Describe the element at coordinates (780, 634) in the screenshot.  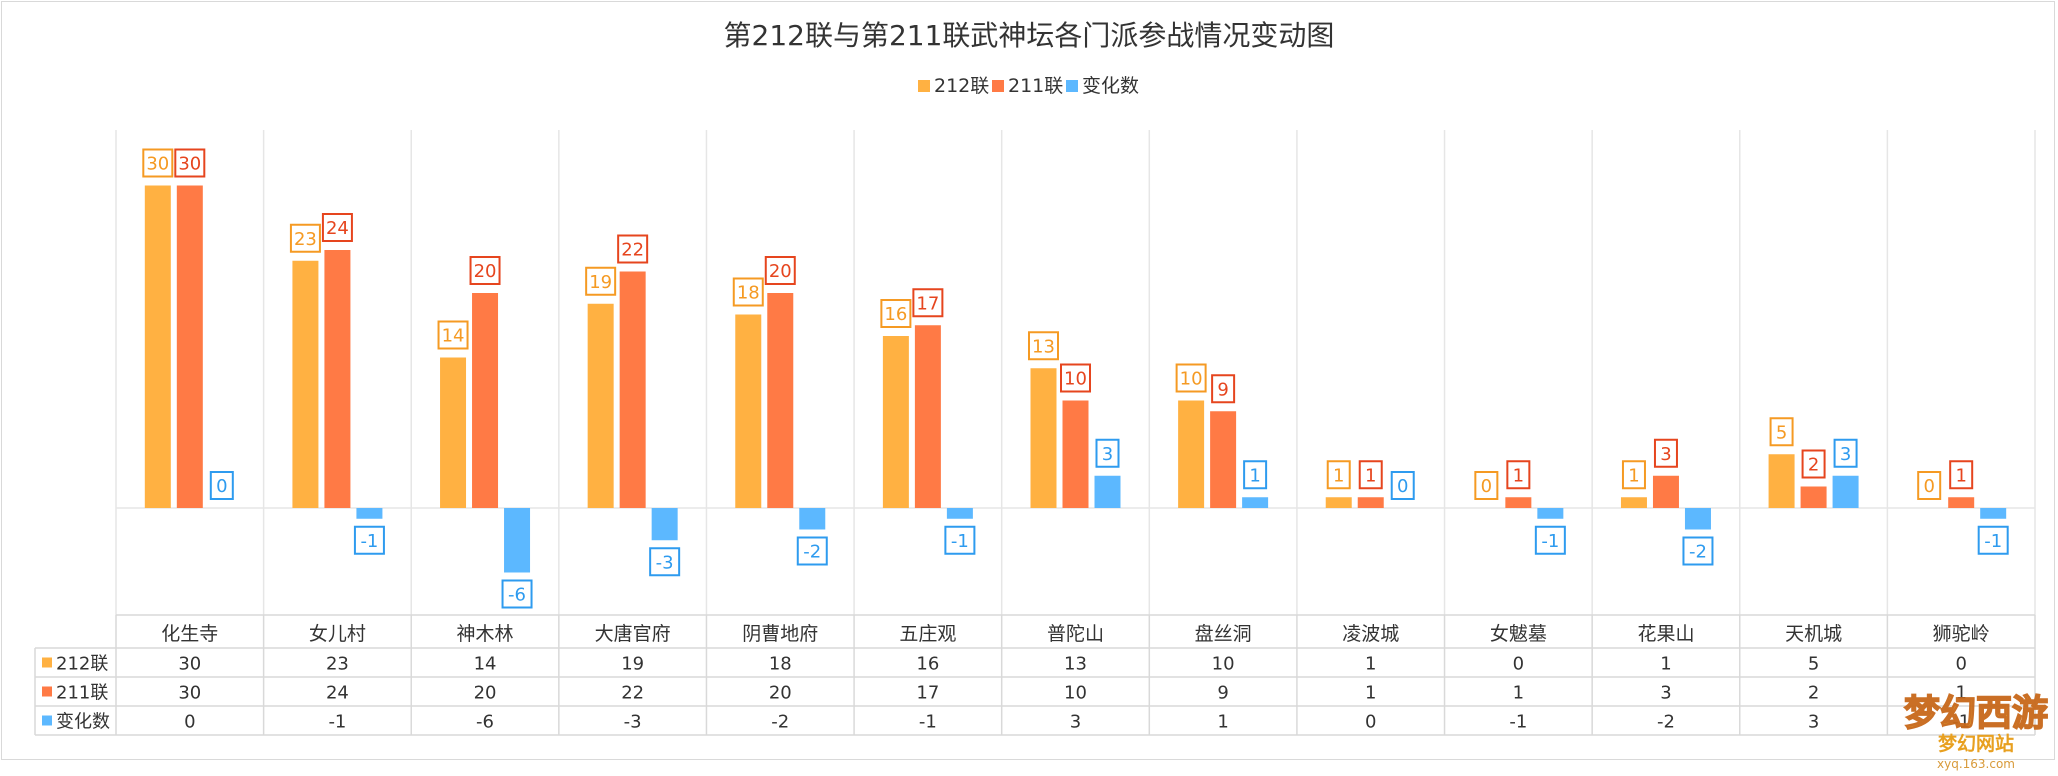
I see `x-tick-label: 阴曹地府` at that location.